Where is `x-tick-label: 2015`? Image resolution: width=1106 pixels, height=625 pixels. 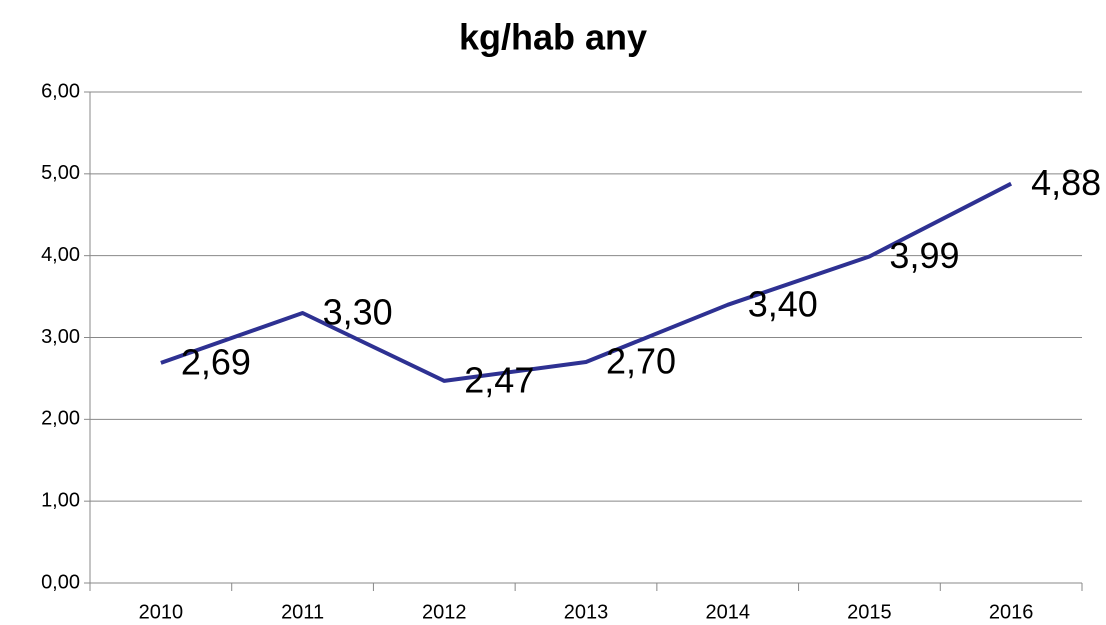
x-tick-label: 2015 is located at coordinates (869, 612).